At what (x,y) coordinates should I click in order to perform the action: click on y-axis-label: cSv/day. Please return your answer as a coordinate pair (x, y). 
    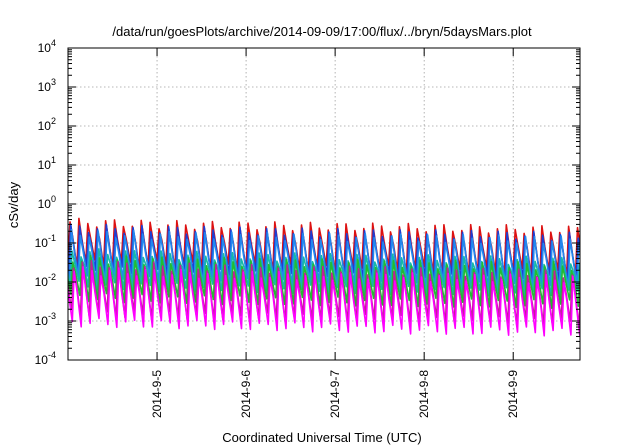
    Looking at the image, I should click on (13, 204).